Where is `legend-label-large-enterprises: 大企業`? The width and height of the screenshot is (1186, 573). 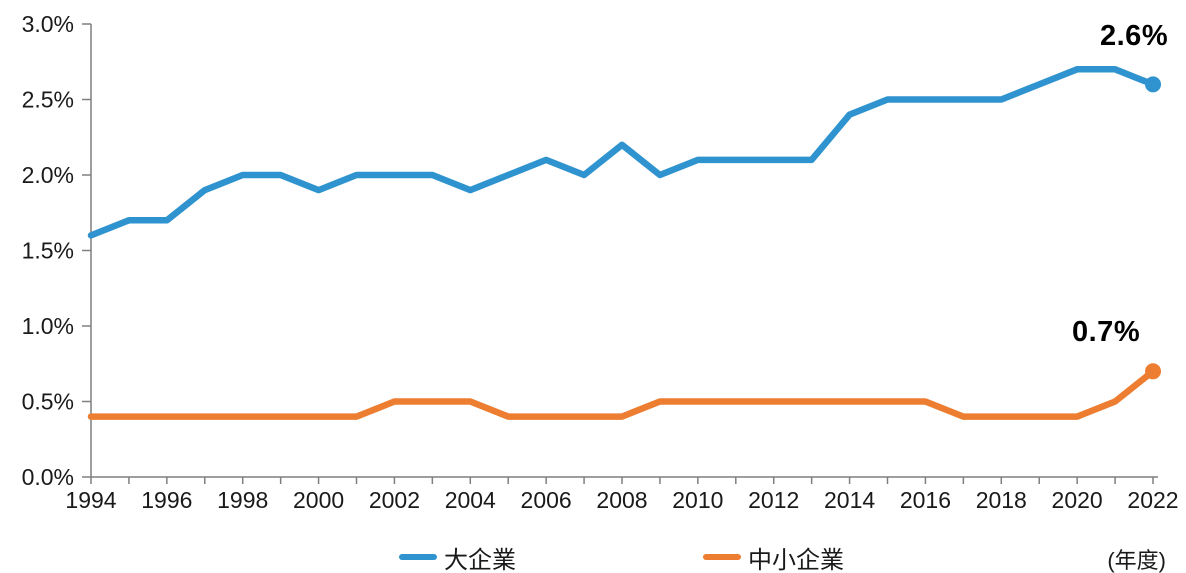 legend-label-large-enterprises: 大企業 is located at coordinates (480, 559).